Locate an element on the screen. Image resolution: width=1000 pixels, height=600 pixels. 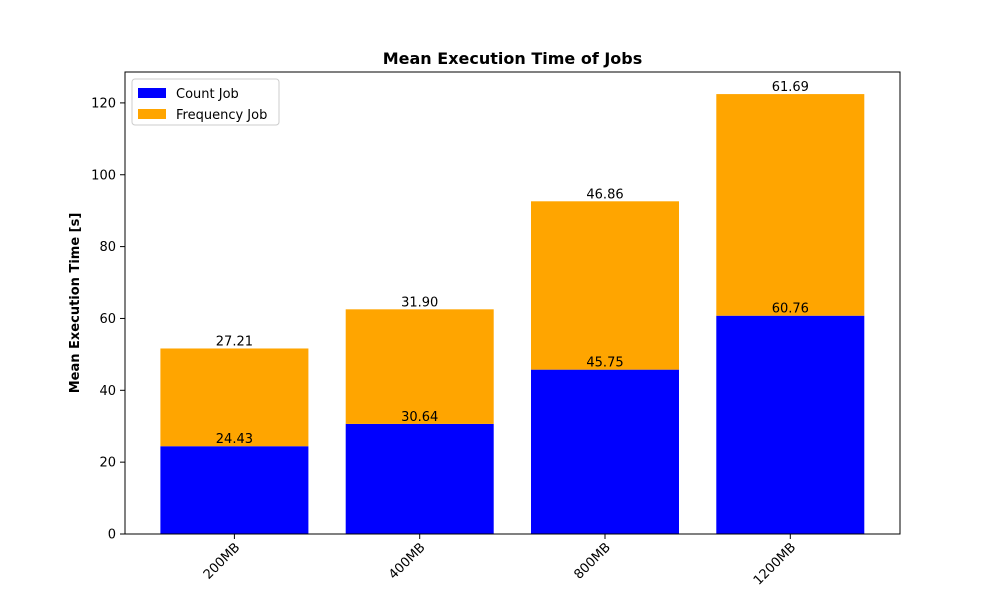
bar-800MB-frequency-job is located at coordinates (605, 285).